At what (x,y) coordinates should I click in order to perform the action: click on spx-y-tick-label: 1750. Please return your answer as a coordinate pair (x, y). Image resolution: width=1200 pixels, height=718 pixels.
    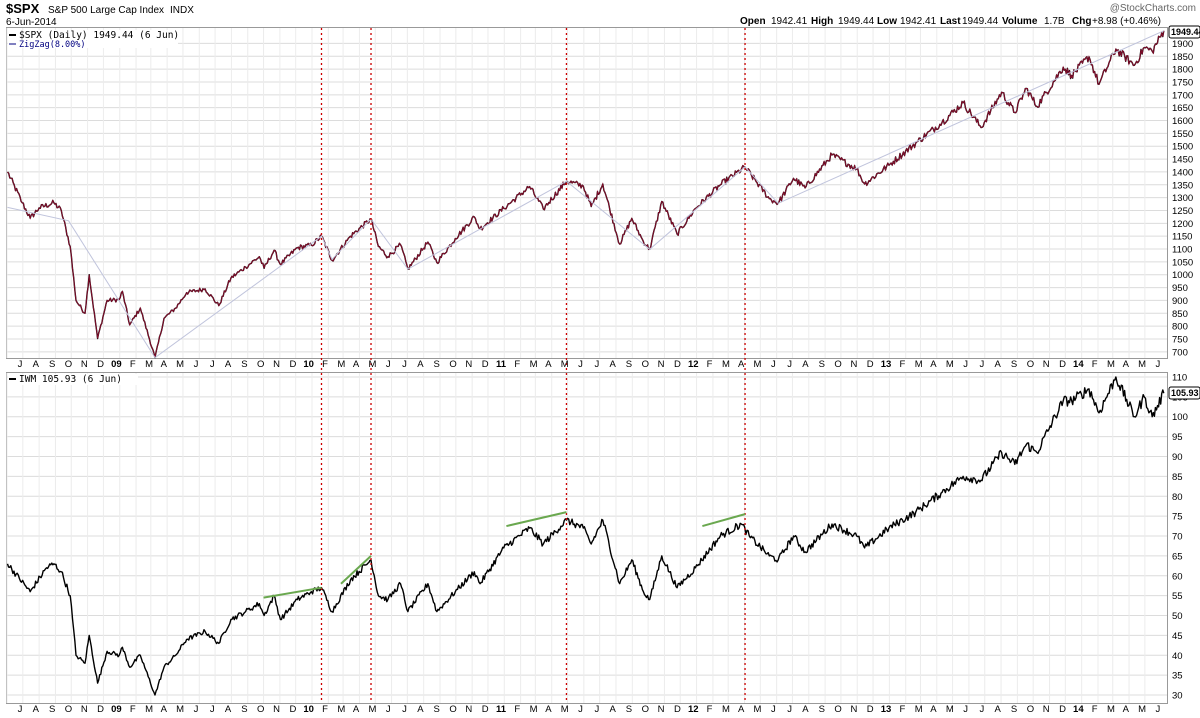
    Looking at the image, I should click on (1182, 82).